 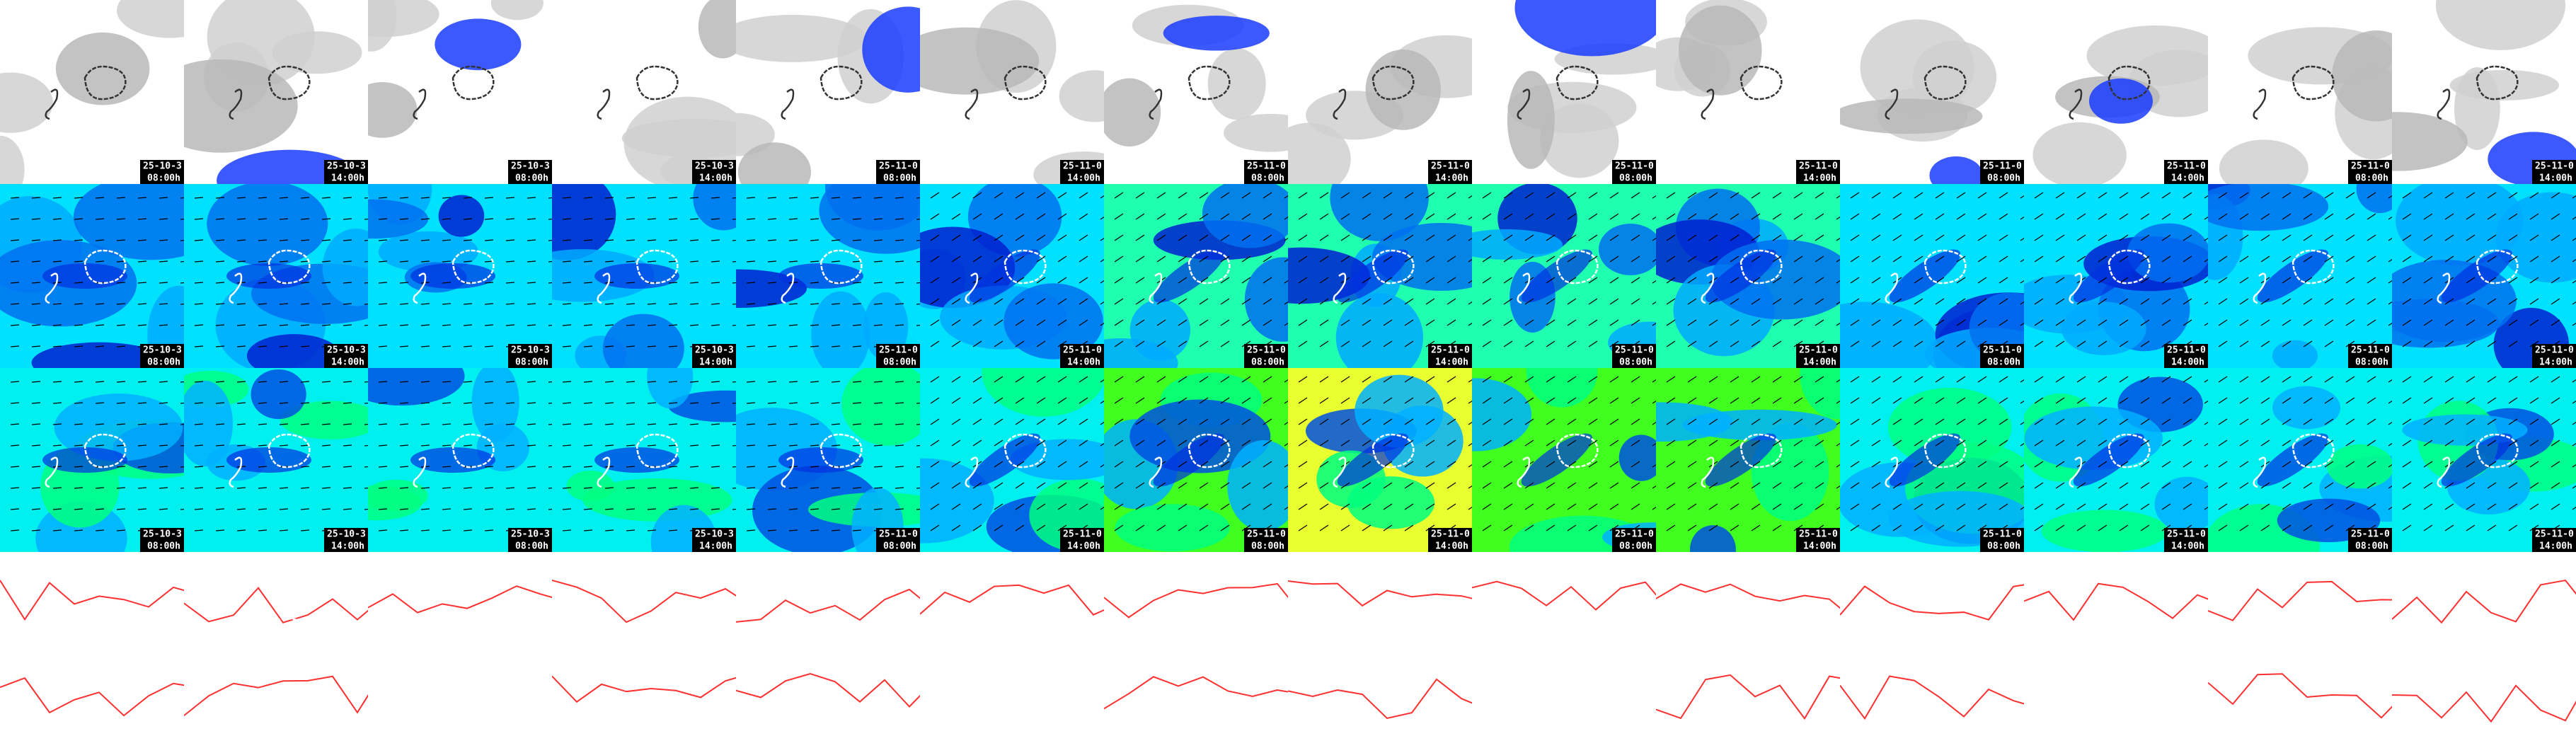 I want to click on label-box, so click(x=2370, y=356).